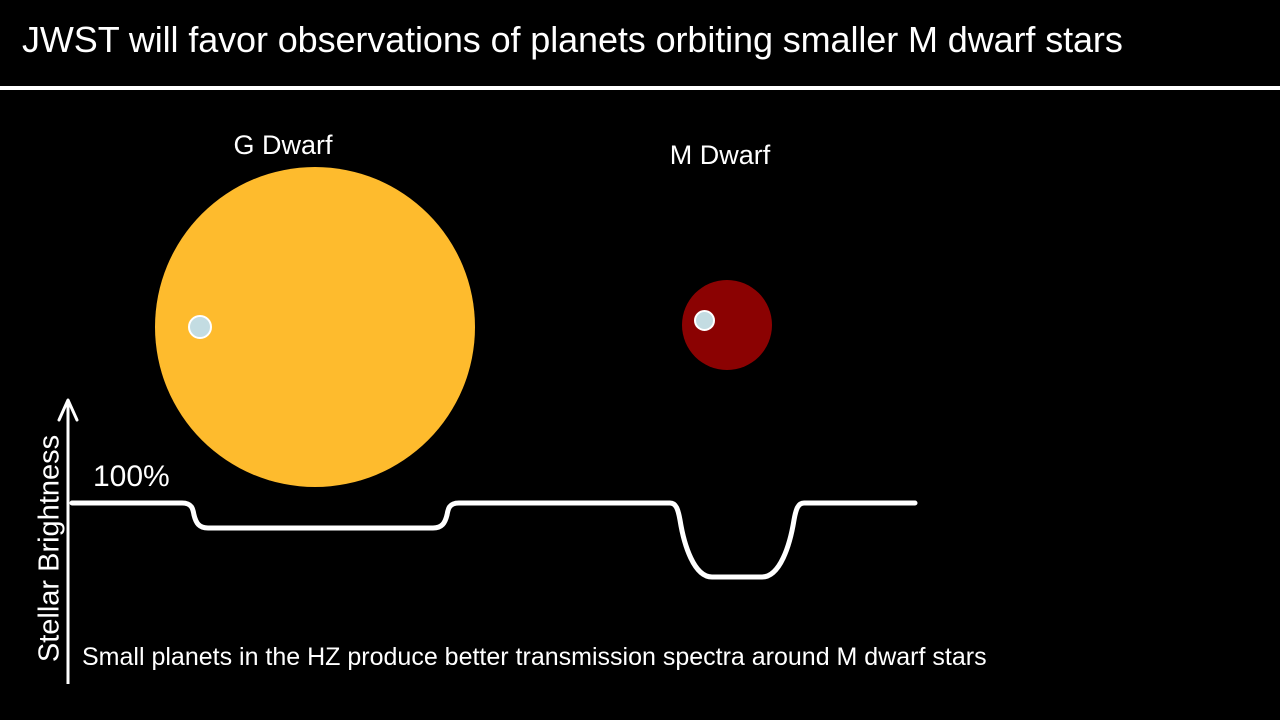 The height and width of the screenshot is (720, 1280). Describe the element at coordinates (704, 320) in the screenshot. I see `transiting-planet-m-dwarf` at that location.